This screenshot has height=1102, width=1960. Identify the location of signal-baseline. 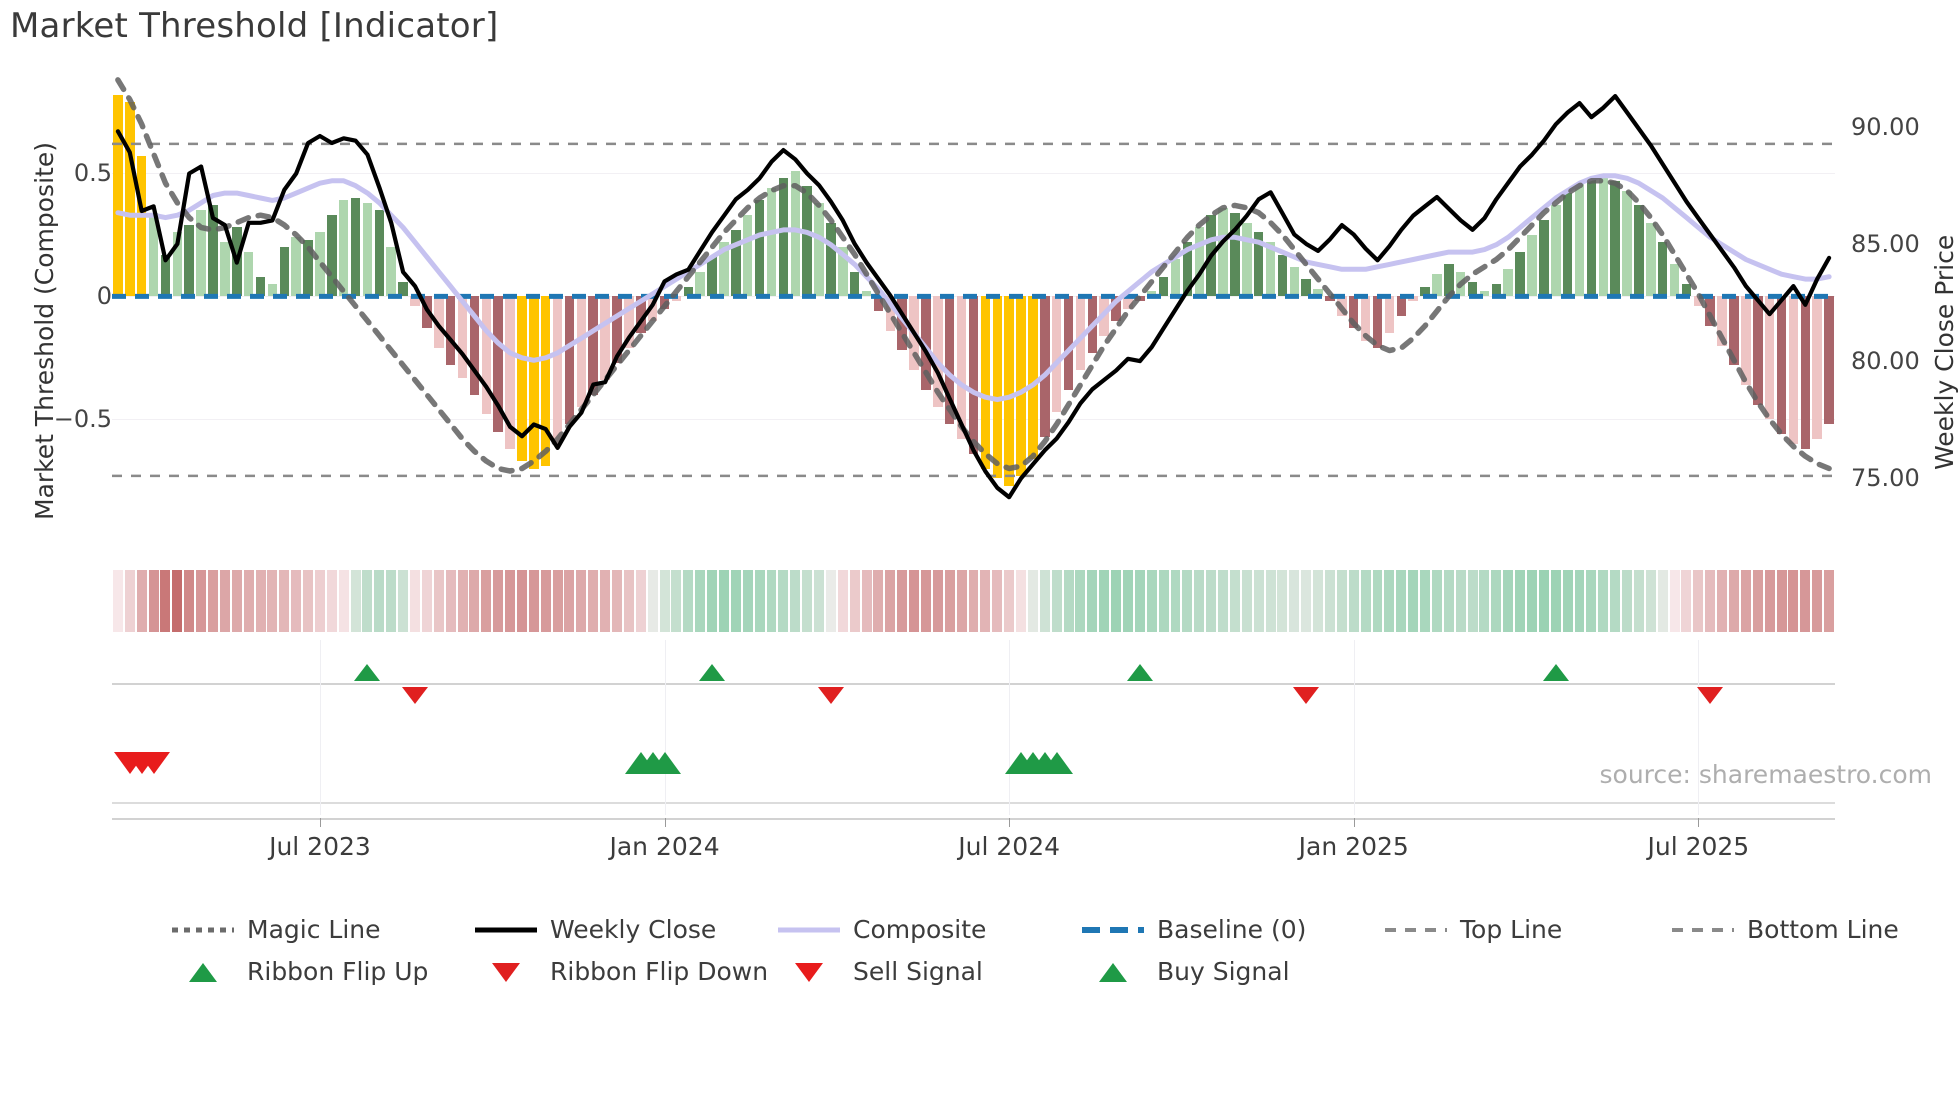
(973, 803).